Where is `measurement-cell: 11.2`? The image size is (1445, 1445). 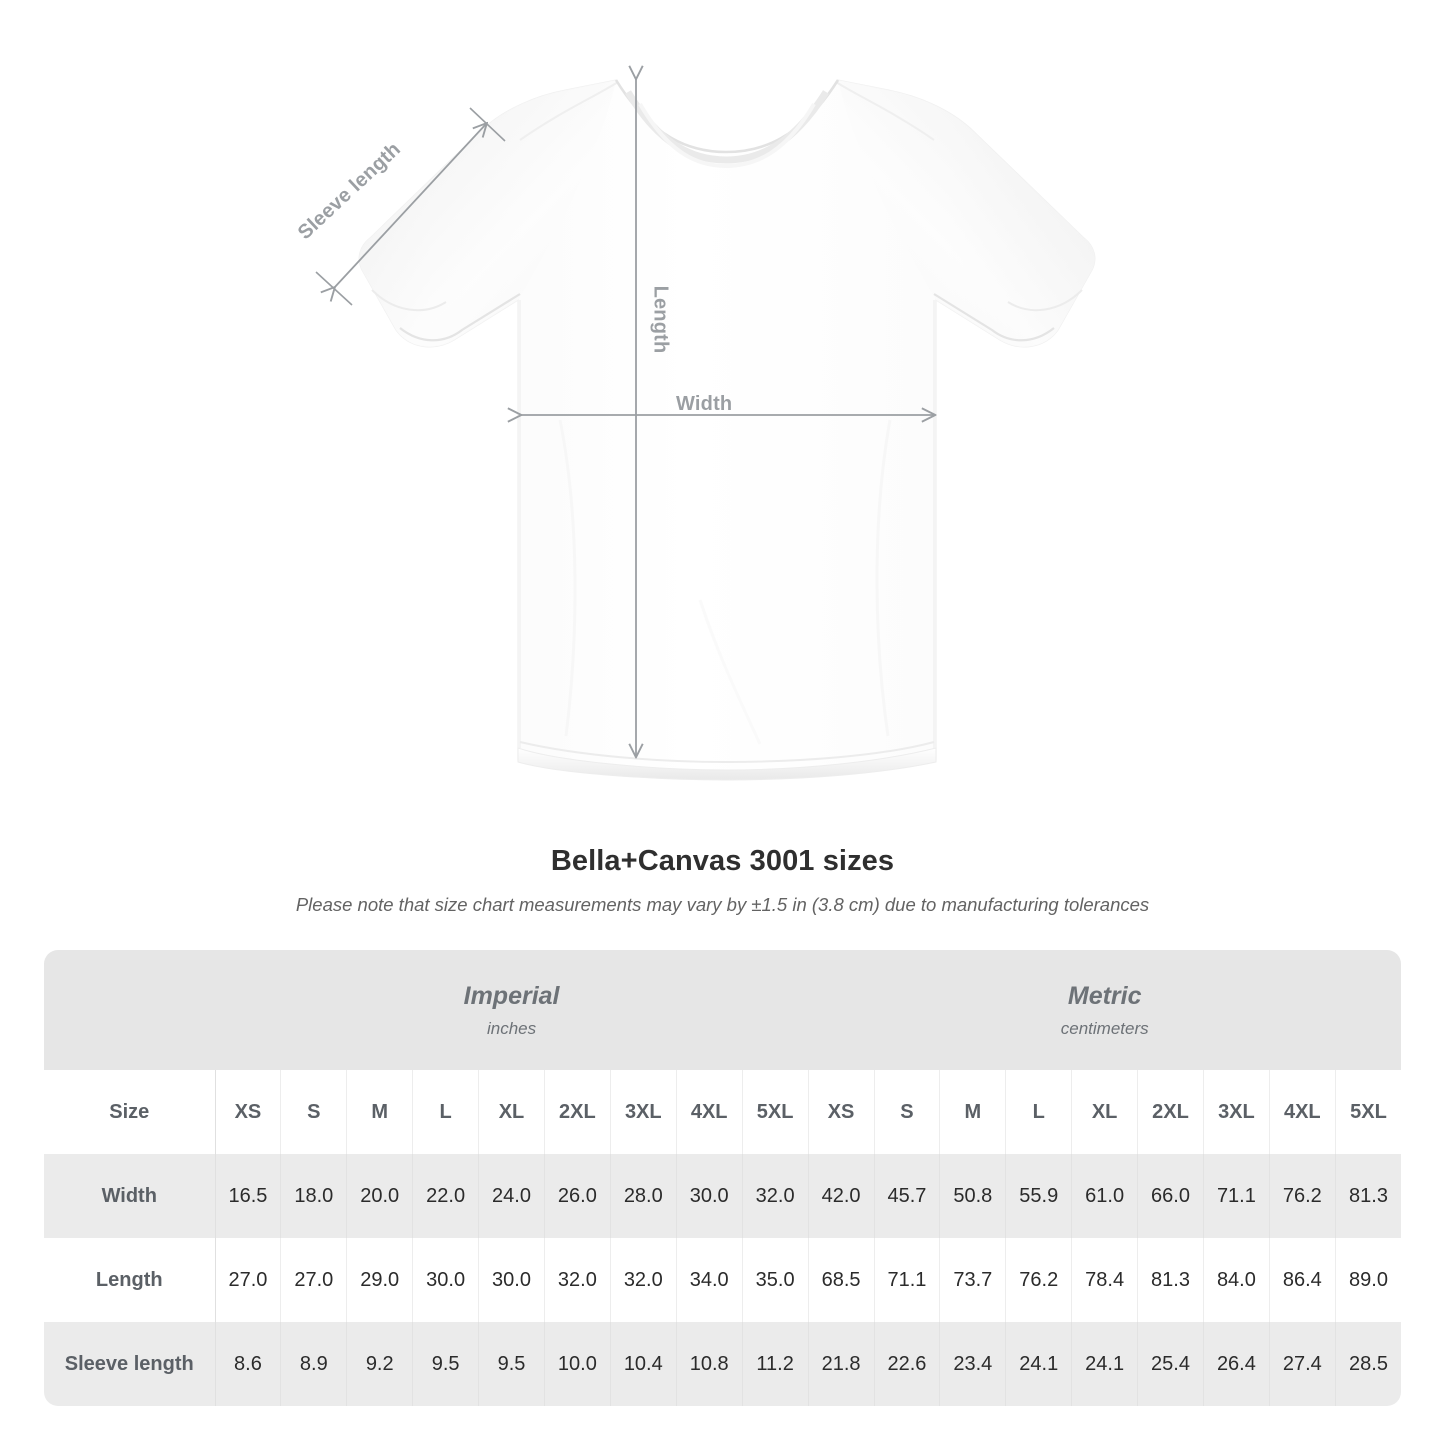 measurement-cell: 11.2 is located at coordinates (775, 1364).